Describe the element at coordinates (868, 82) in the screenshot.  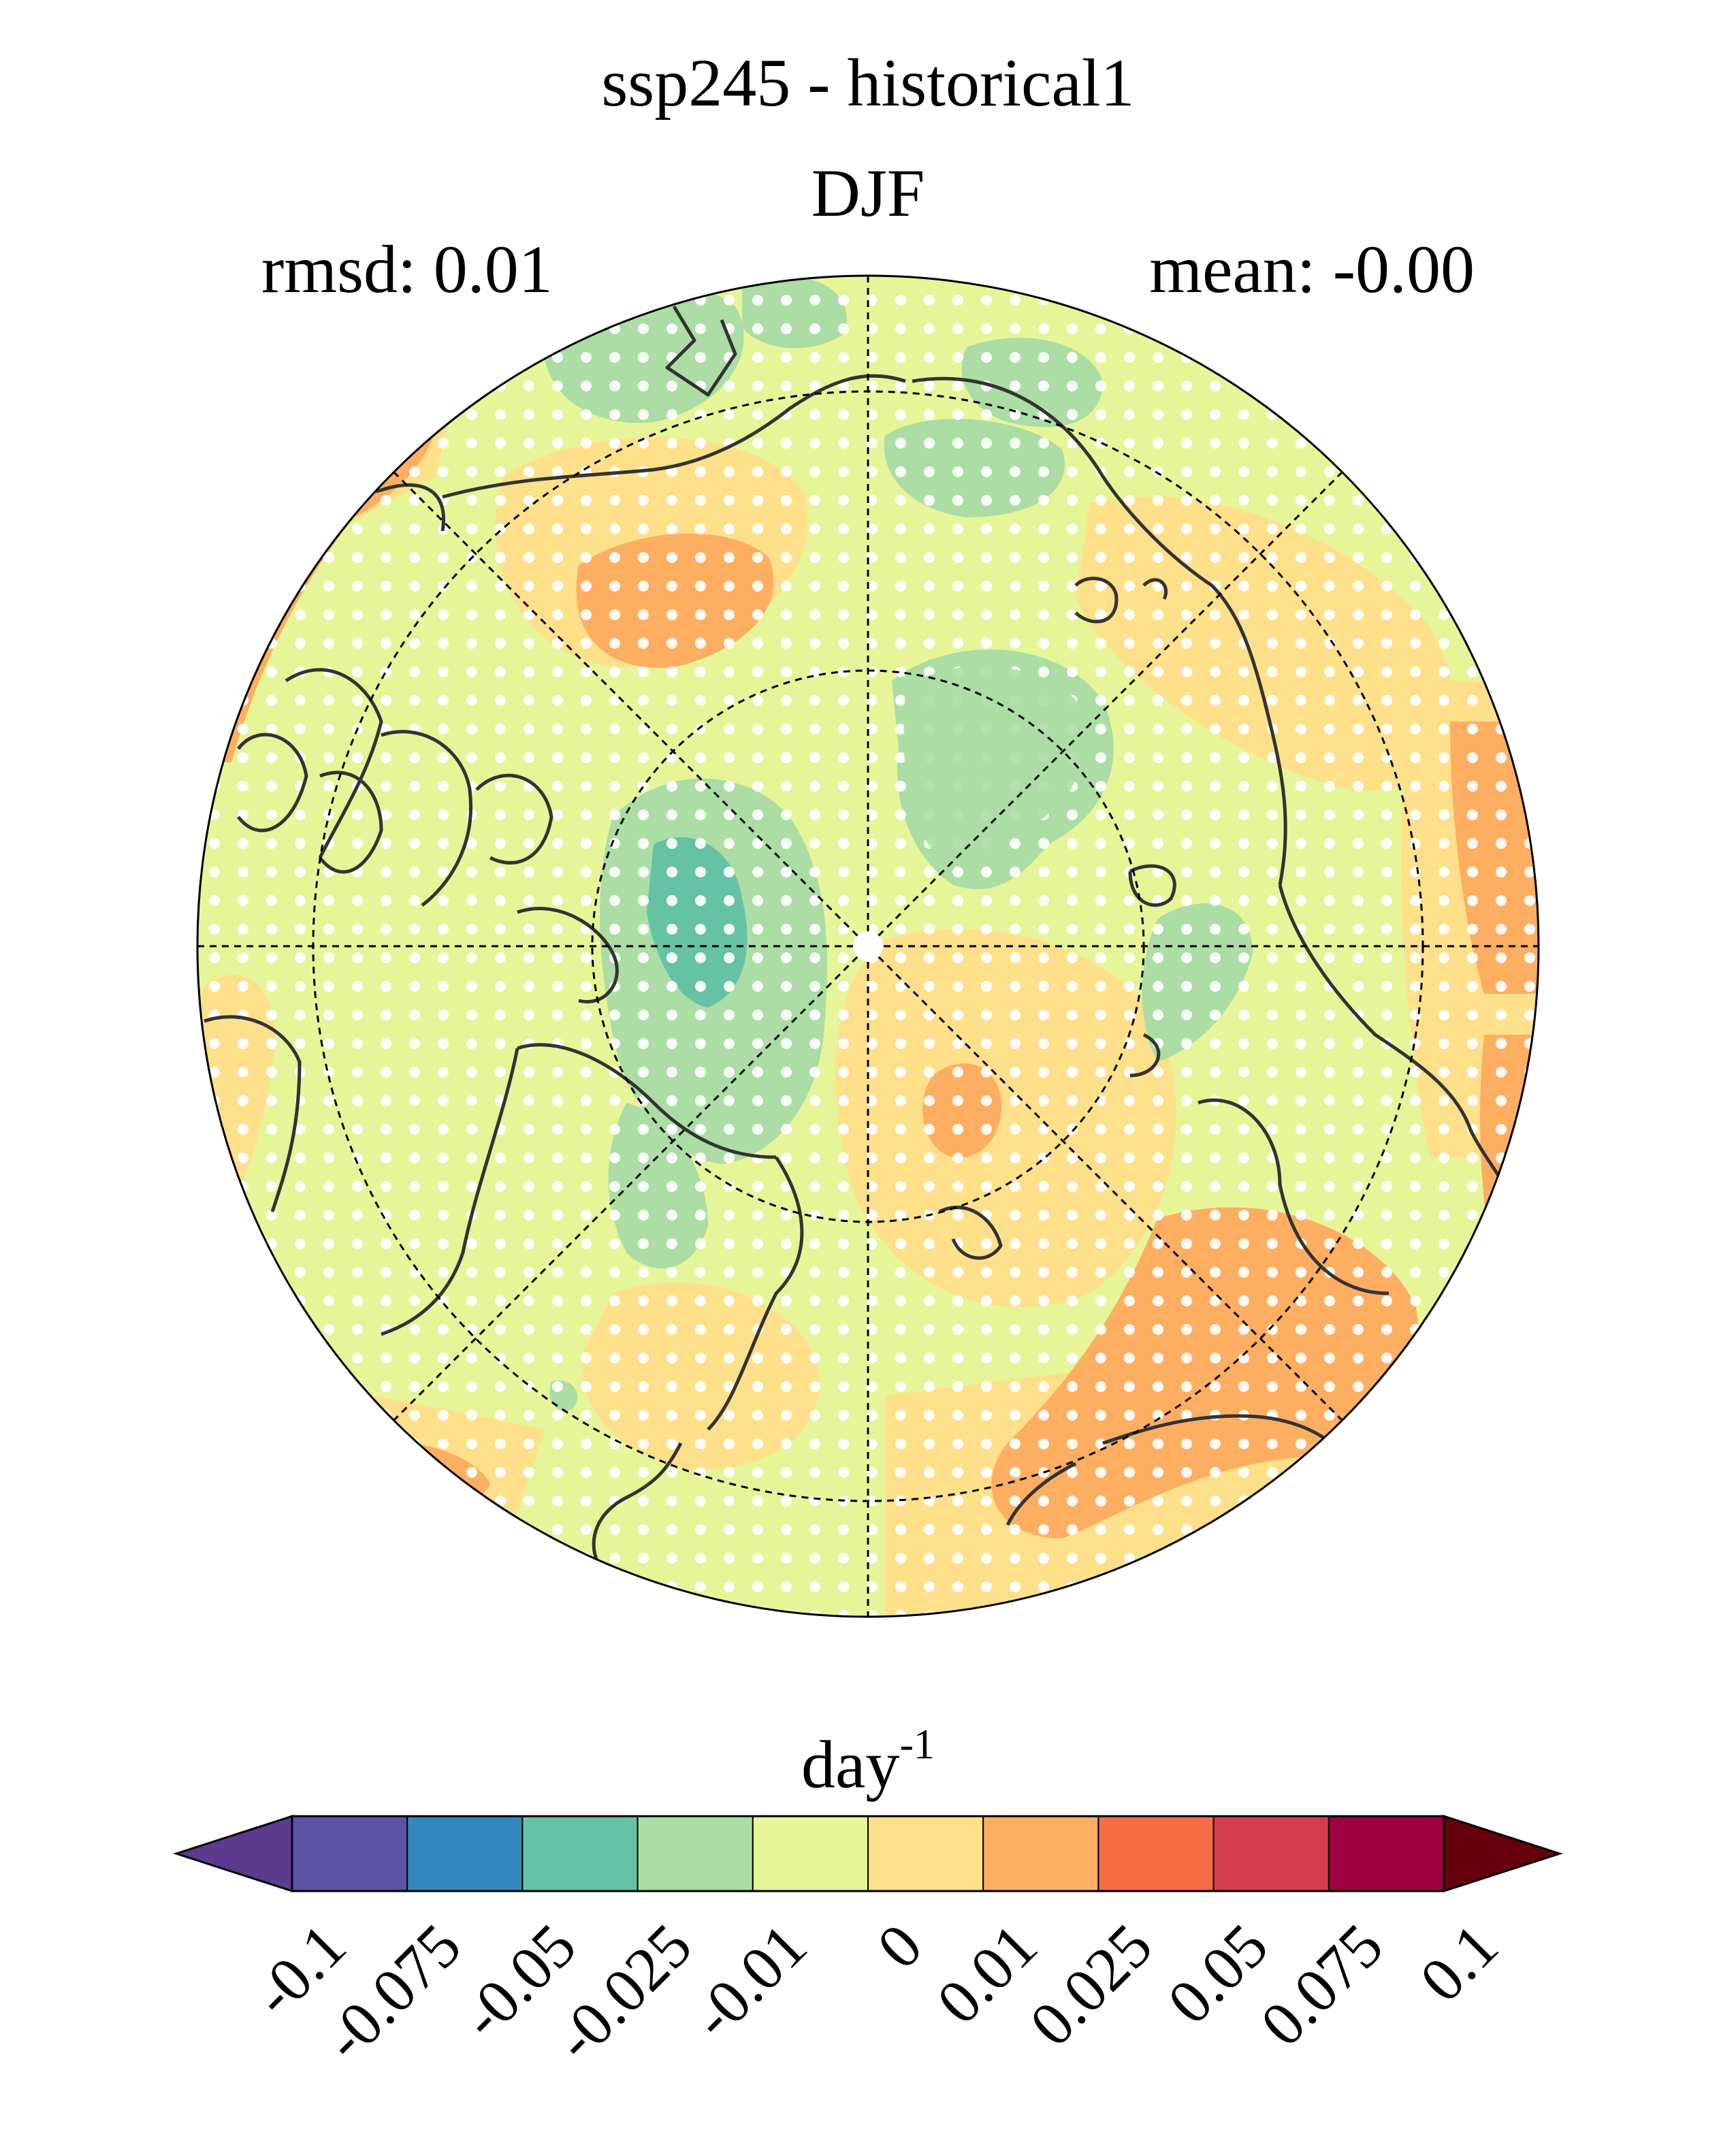
I see `map-title: ssp245 - historical1` at that location.